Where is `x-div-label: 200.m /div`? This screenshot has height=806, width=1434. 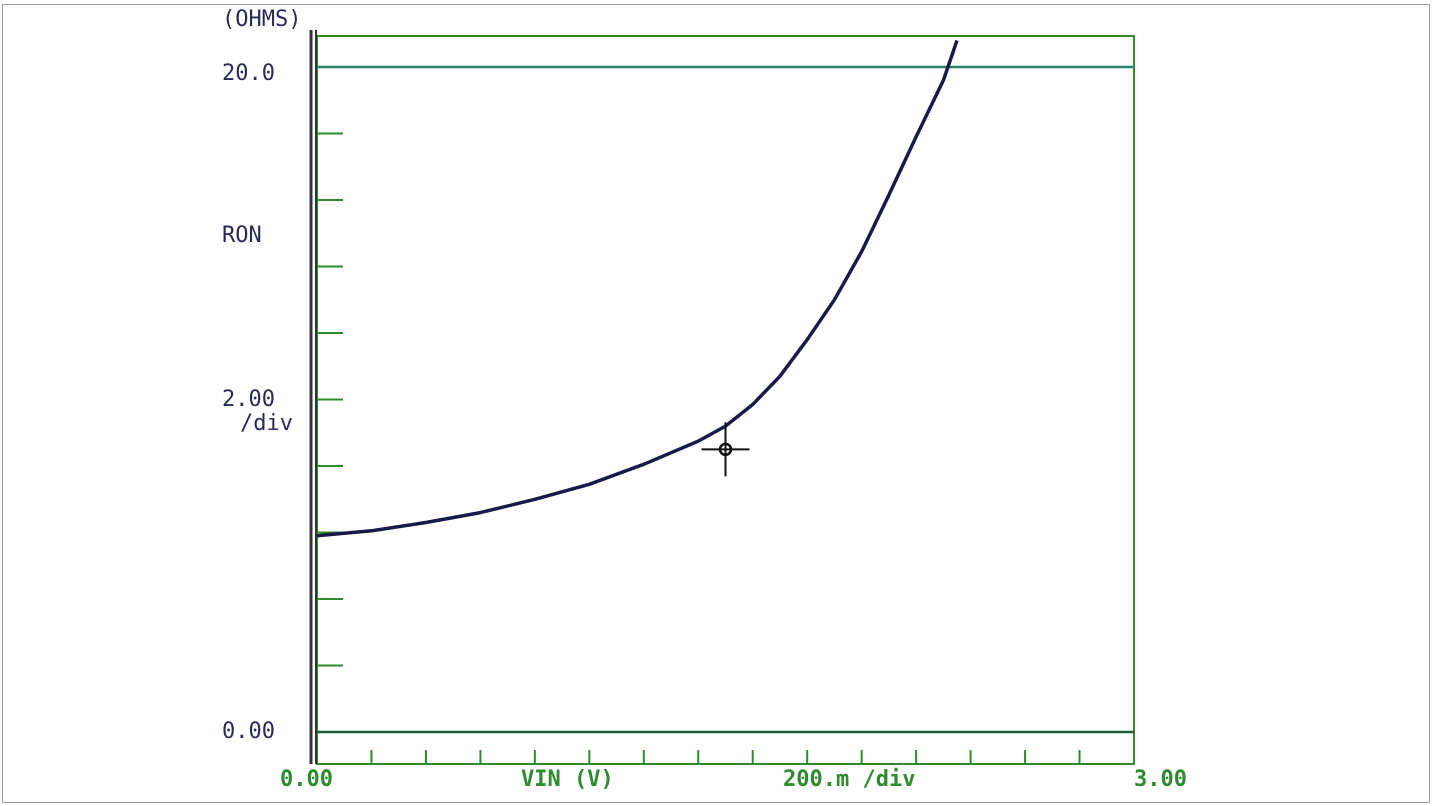
x-div-label: 200.m /div is located at coordinates (849, 779).